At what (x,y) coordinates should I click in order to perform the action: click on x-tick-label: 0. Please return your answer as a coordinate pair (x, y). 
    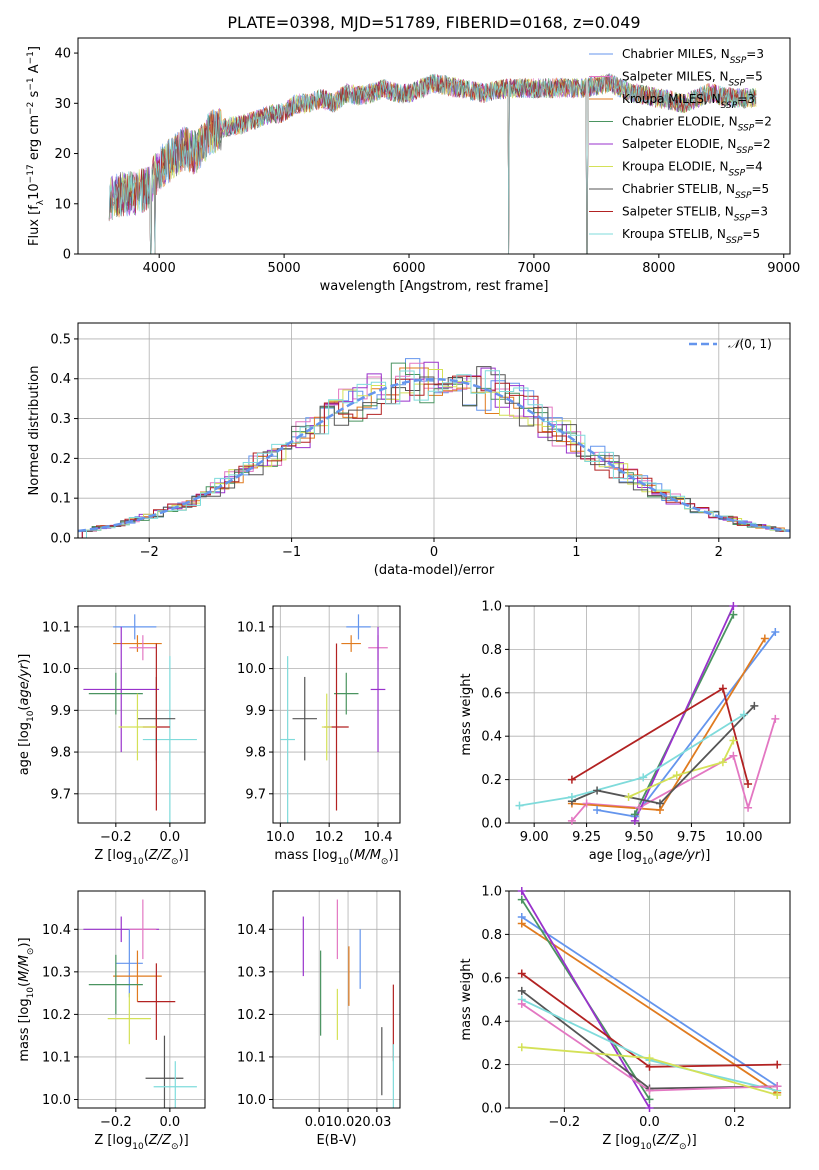
    Looking at the image, I should click on (434, 552).